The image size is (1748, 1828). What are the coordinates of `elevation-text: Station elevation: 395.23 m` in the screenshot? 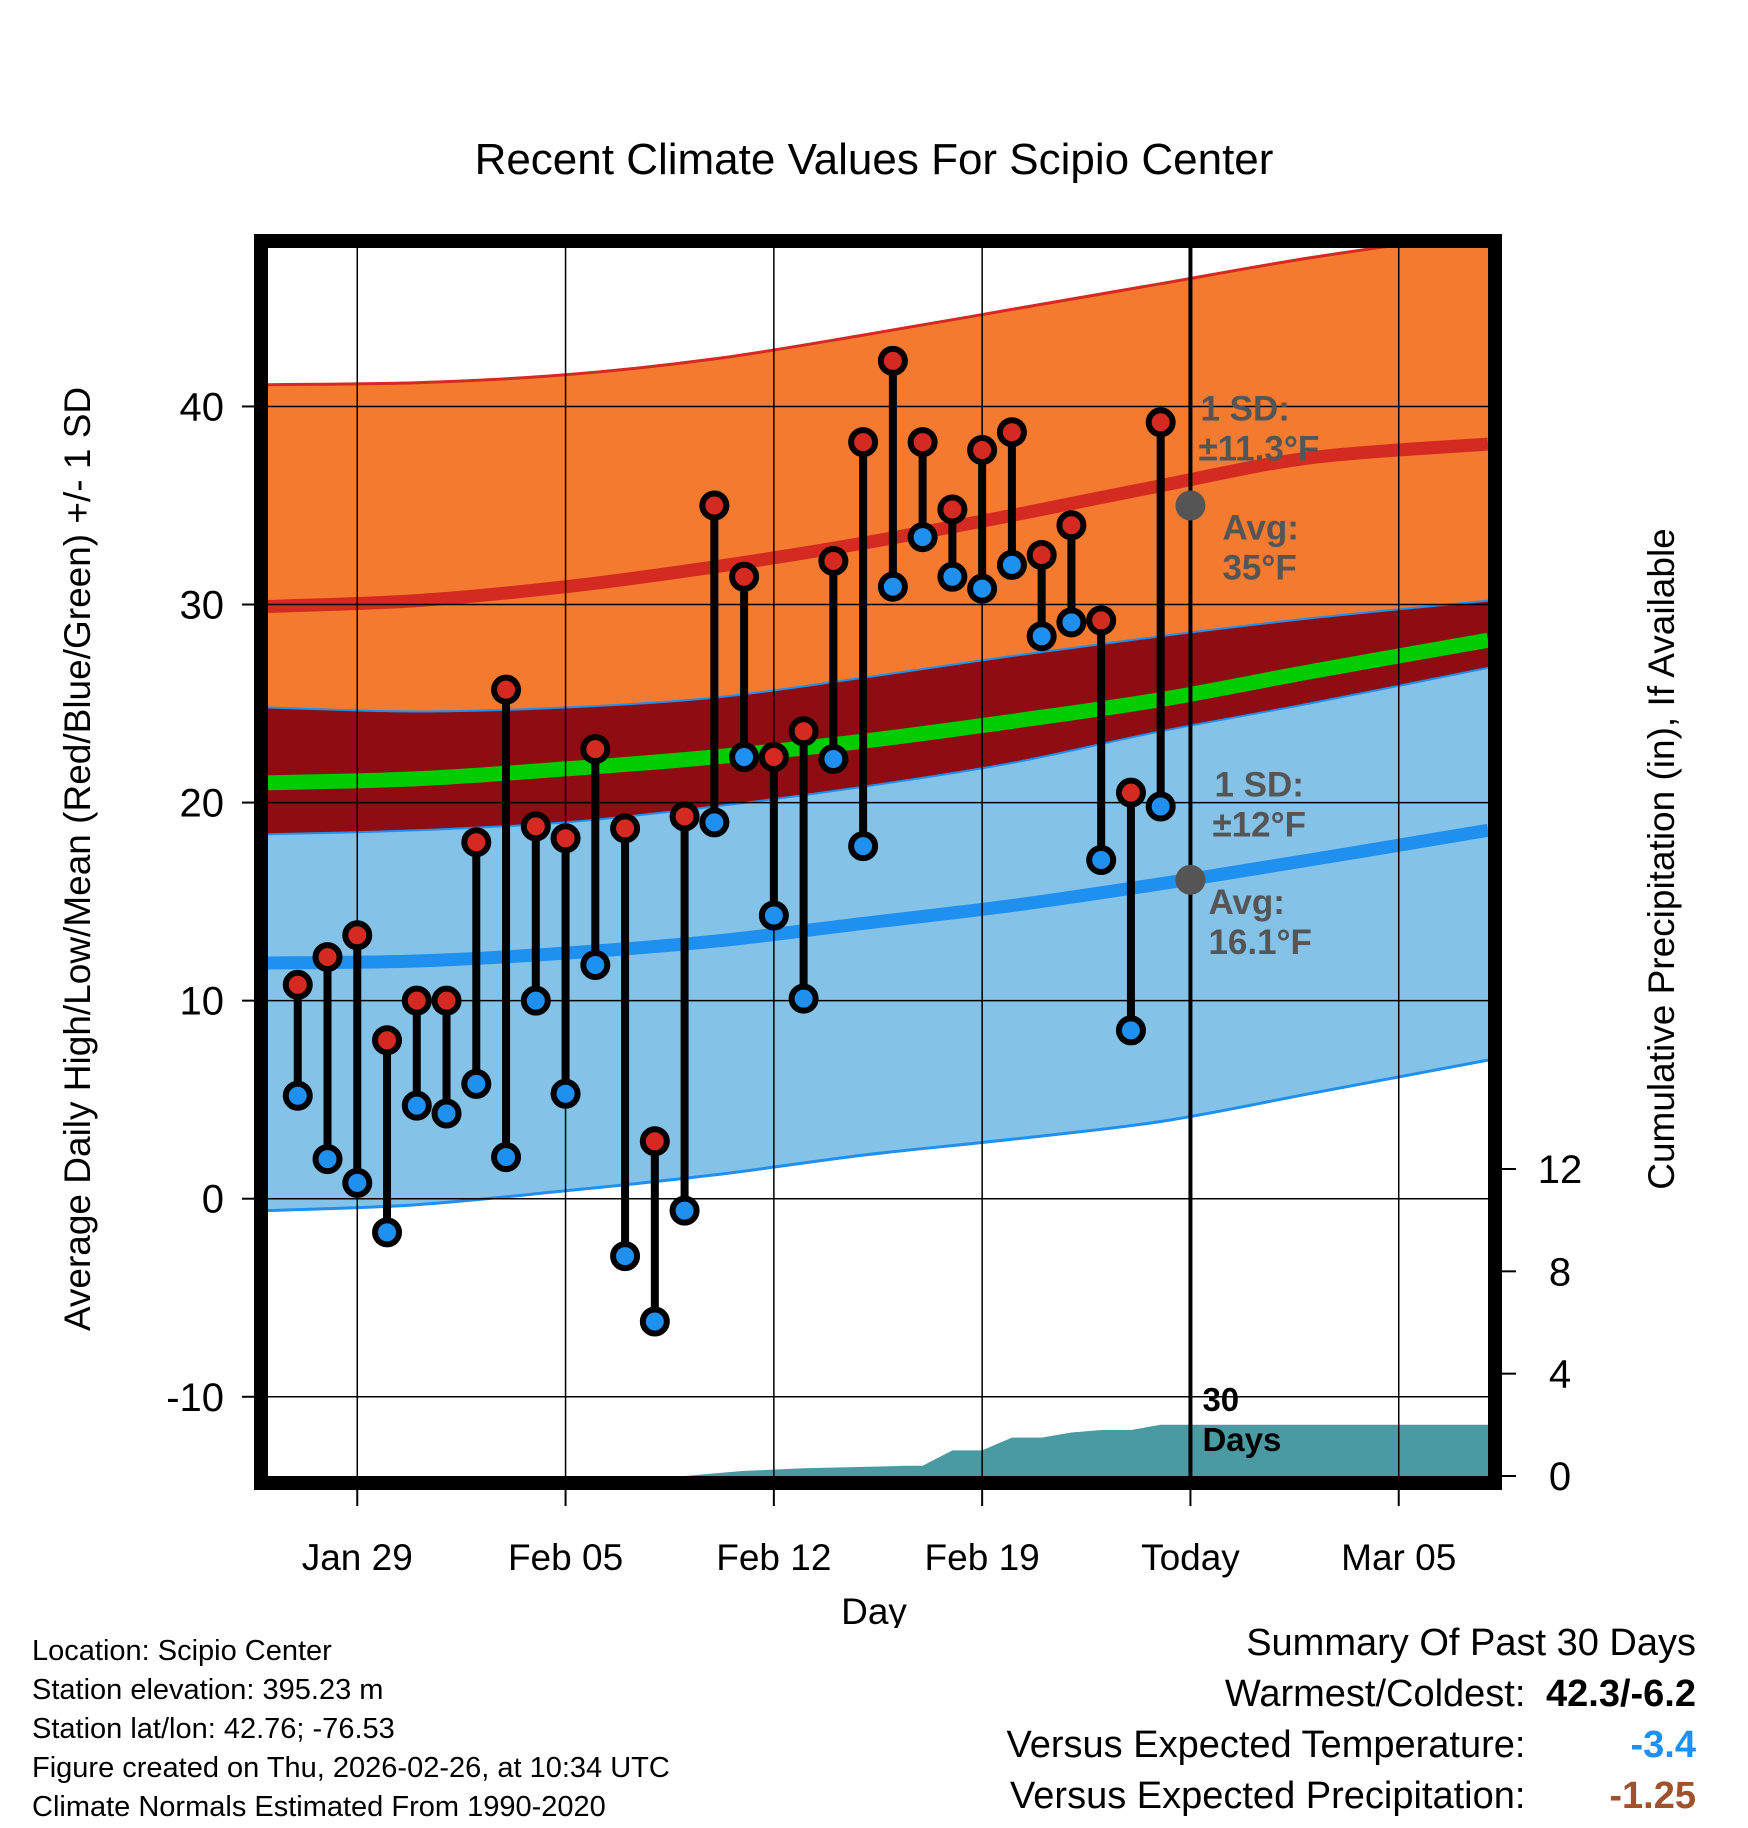 It's located at (208, 1690).